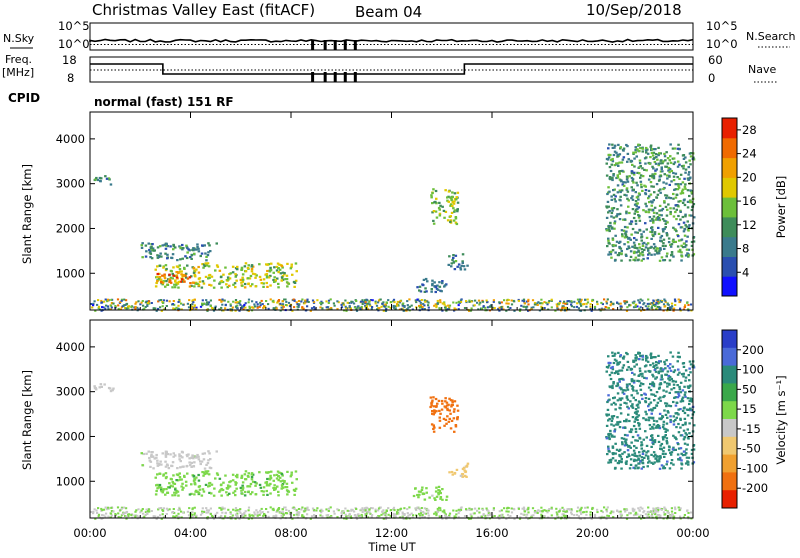  I want to click on sky-strip-label: N.Sky, so click(19, 38).